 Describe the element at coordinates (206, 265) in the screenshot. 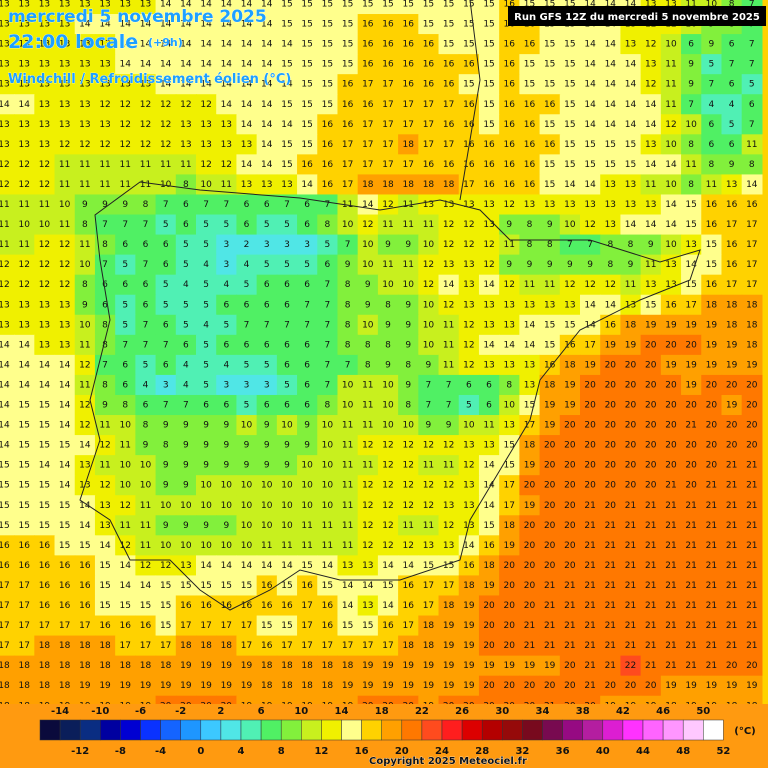

I see `cell-value: 4` at that location.